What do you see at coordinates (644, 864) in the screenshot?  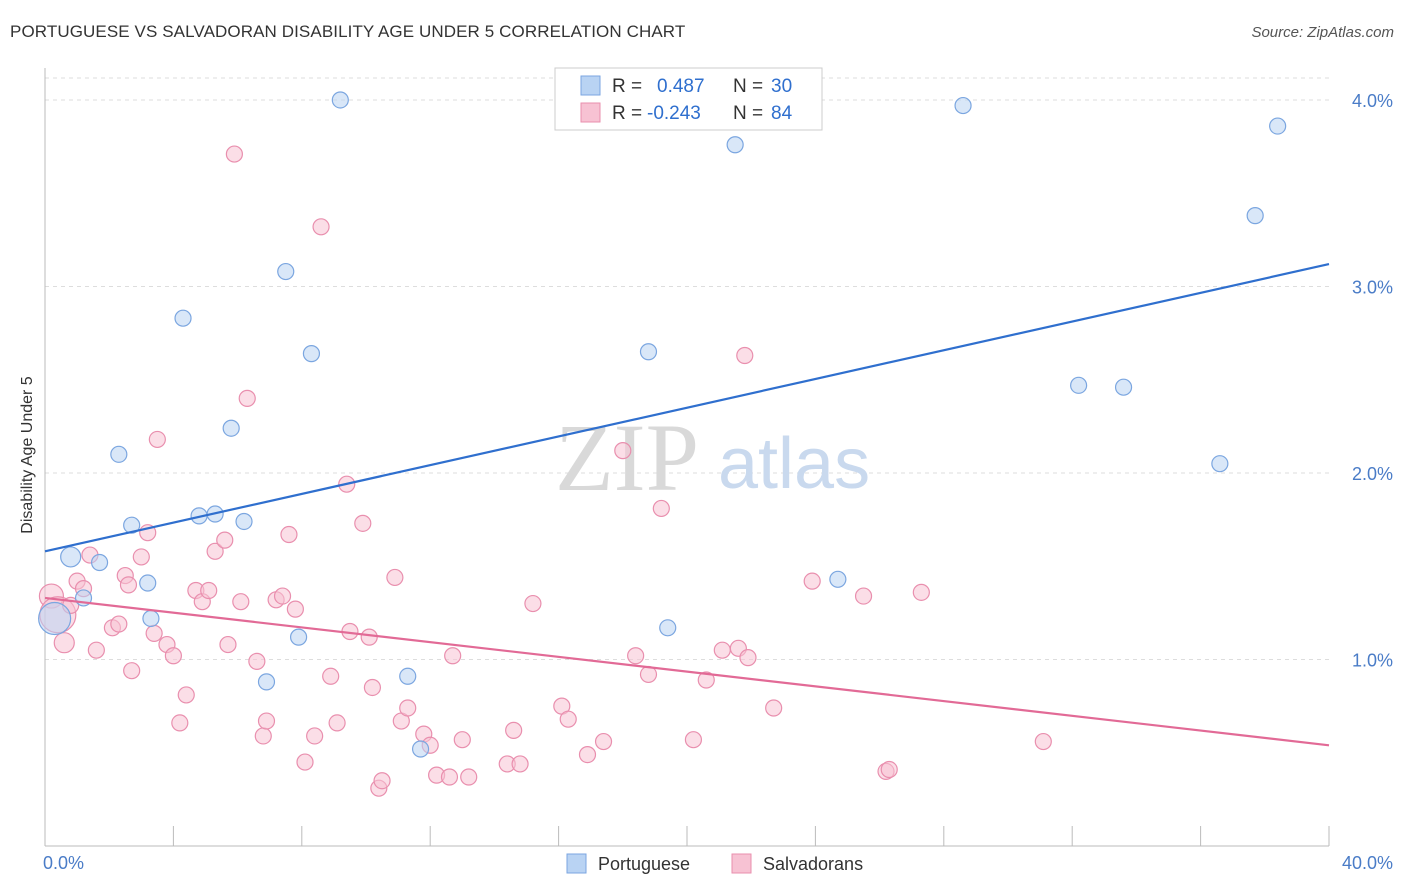 I see `bottom-legend-portuguese: Portuguese` at bounding box center [644, 864].